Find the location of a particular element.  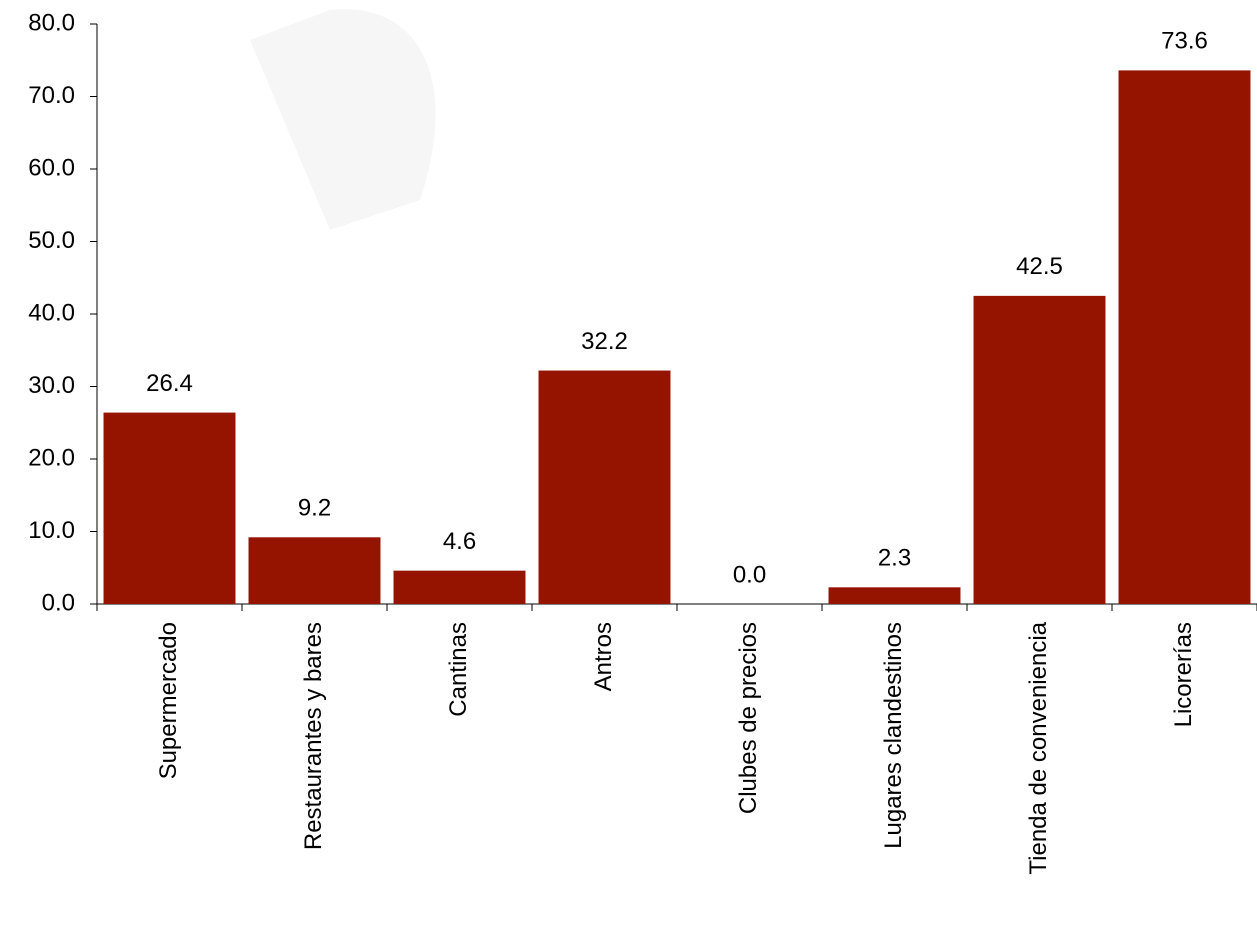

y-tick-label: 70.0 is located at coordinates (51, 95).